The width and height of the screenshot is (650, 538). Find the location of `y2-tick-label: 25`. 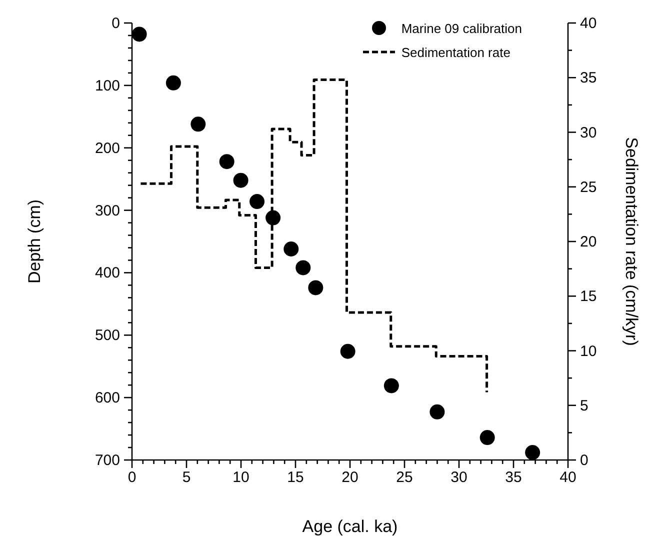

y2-tick-label: 25 is located at coordinates (588, 187).